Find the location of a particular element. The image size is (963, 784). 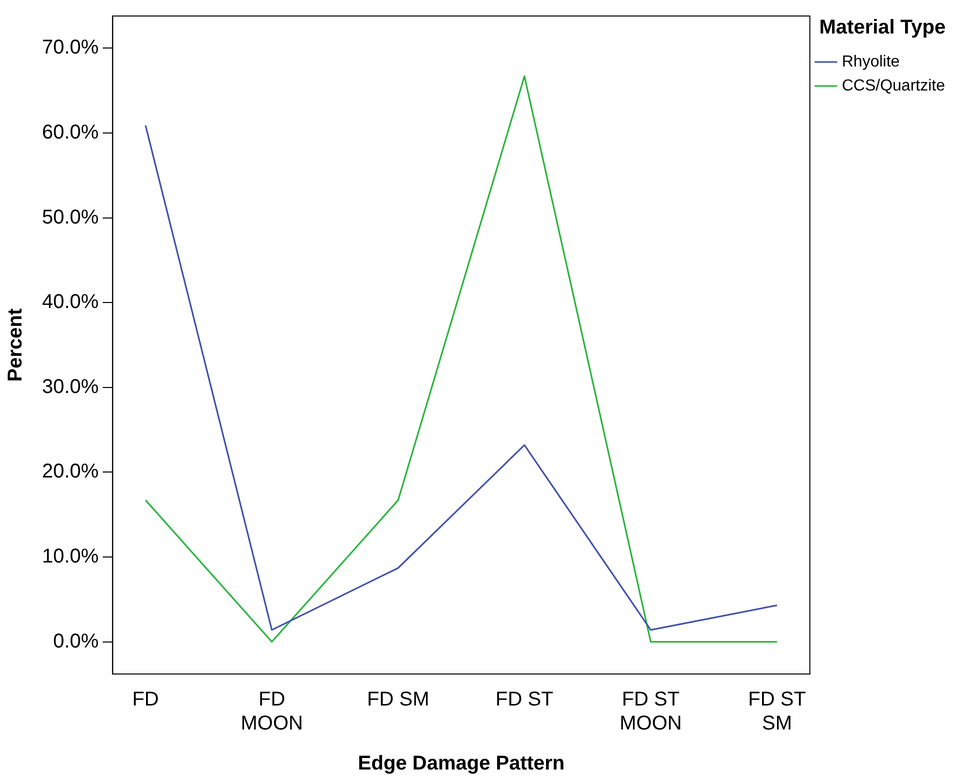

legend-title: Material Type is located at coordinates (882, 27).